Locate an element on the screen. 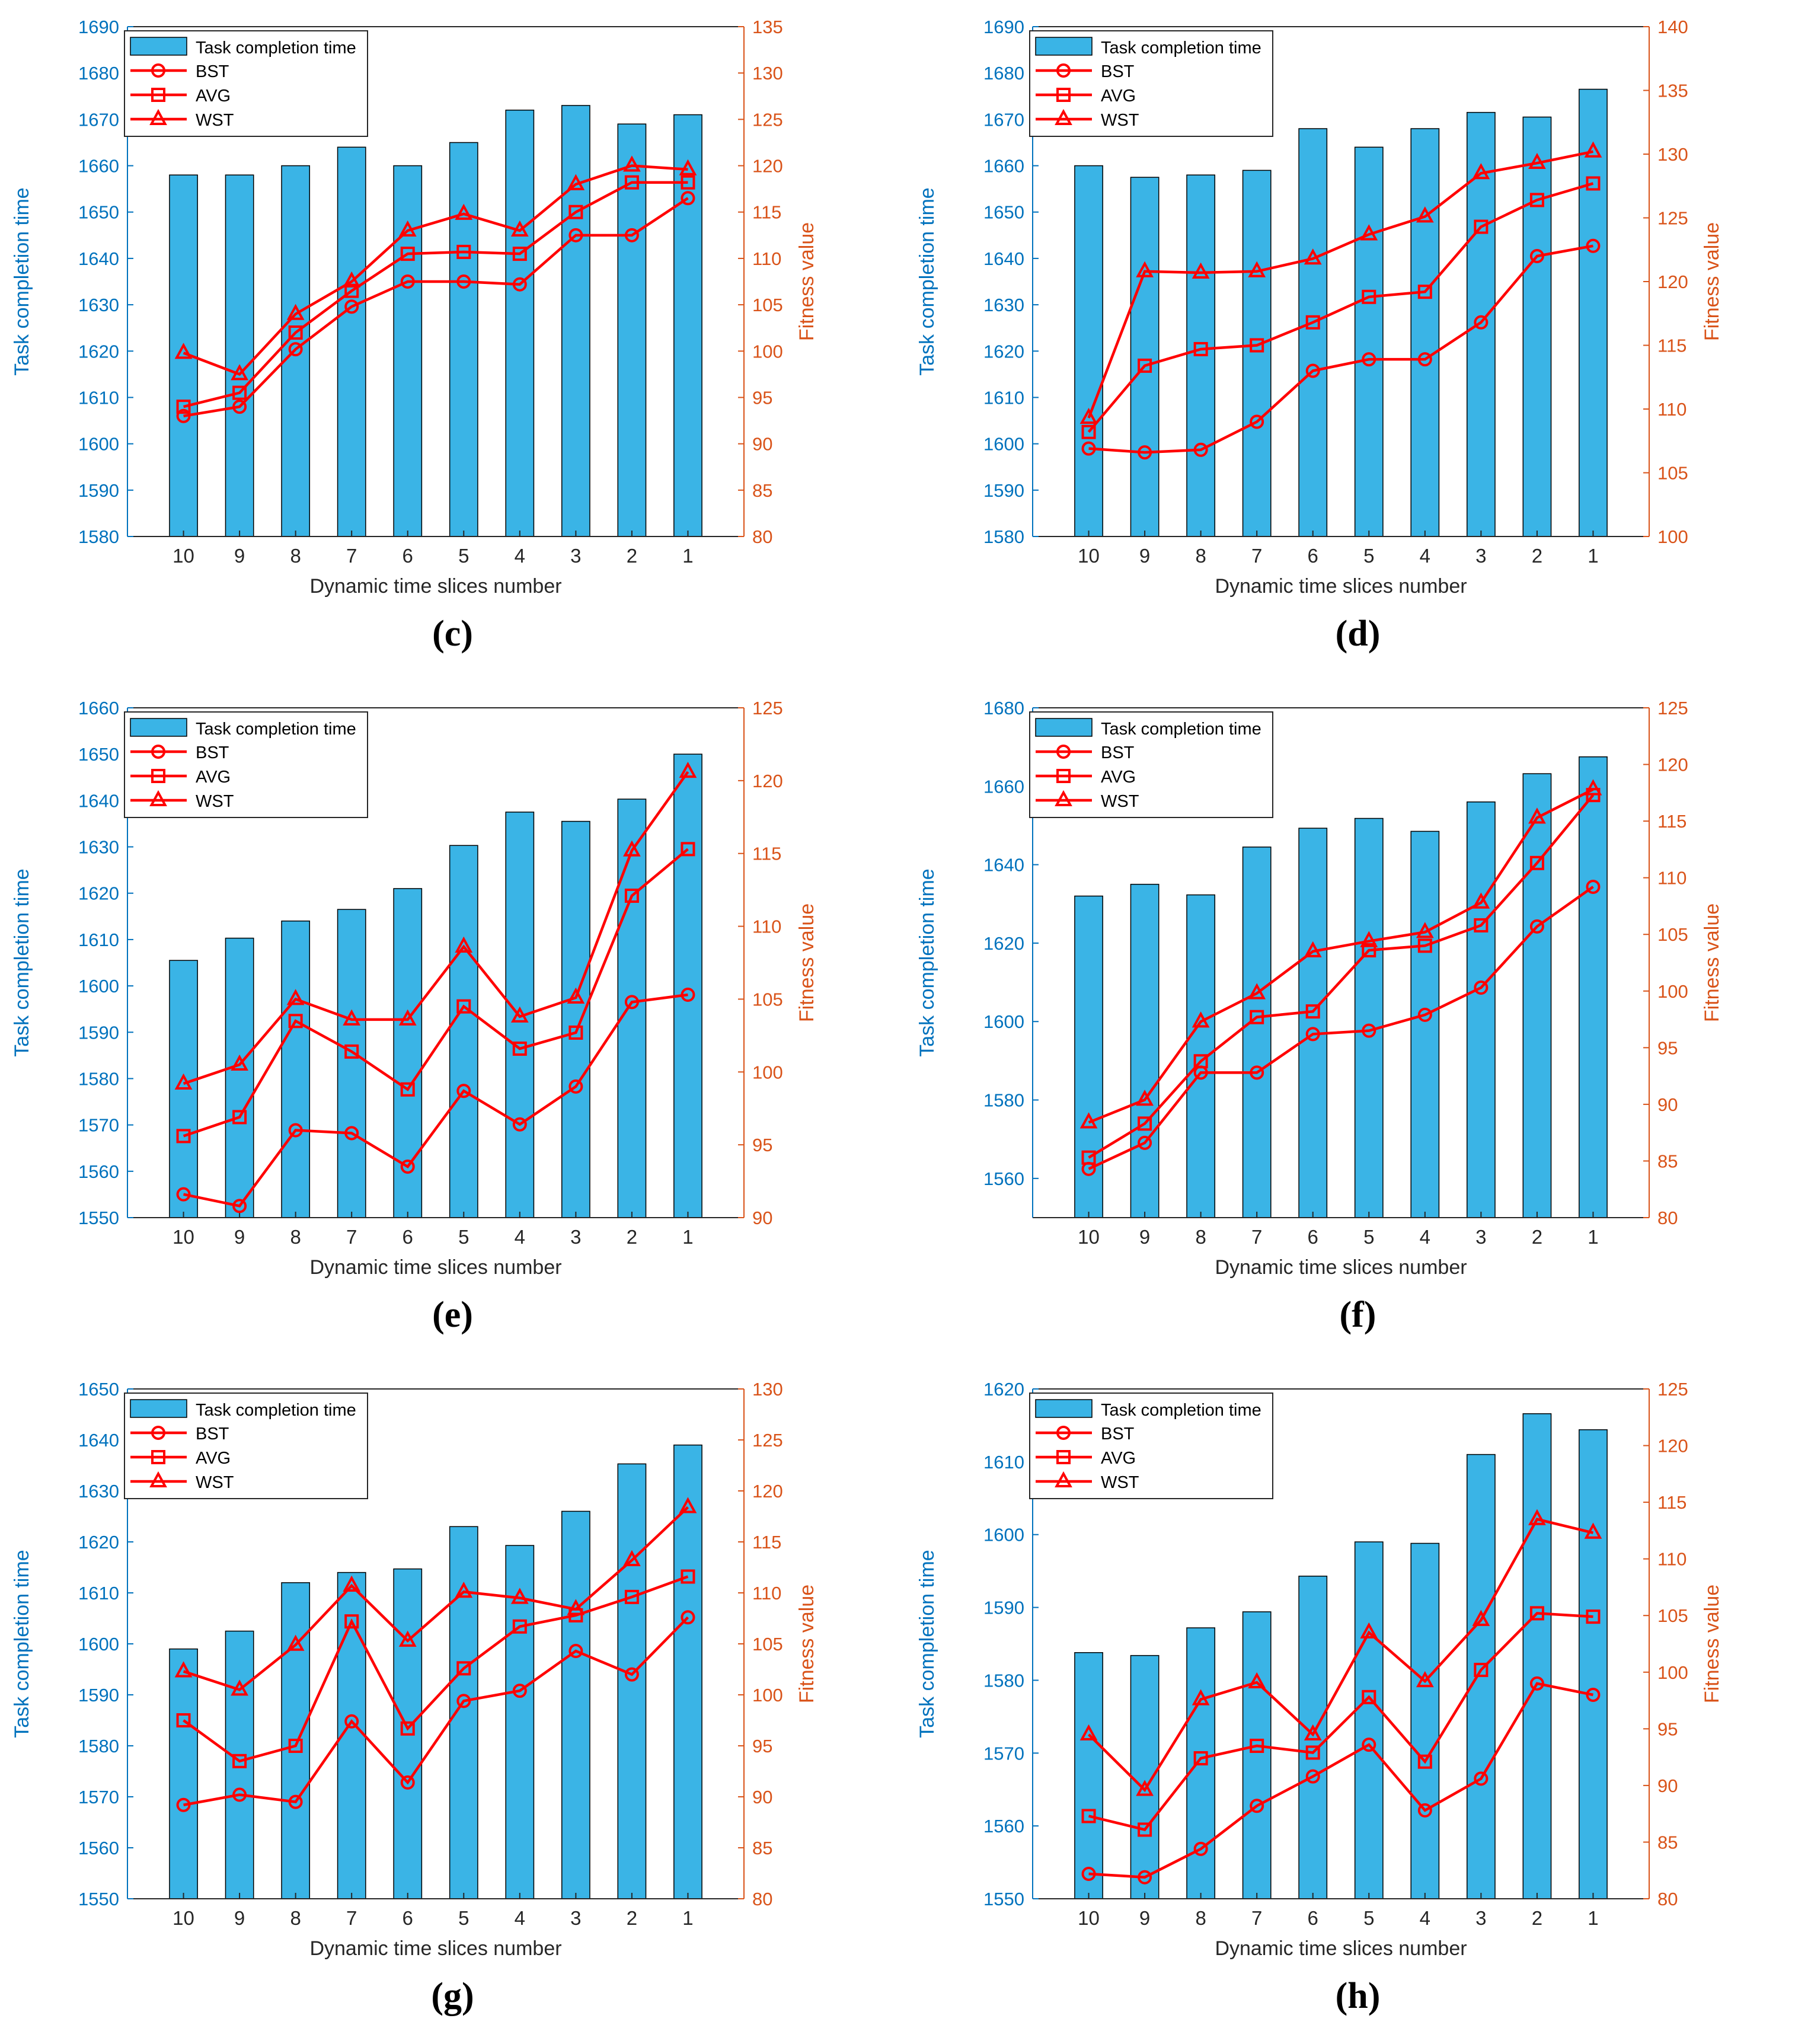 The width and height of the screenshot is (1811, 2044). series-line-wst is located at coordinates (435, 270).